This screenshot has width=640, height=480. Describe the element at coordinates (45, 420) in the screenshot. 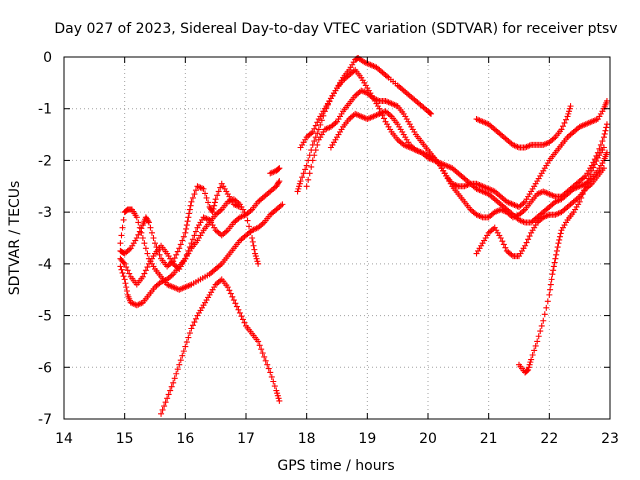

I see `y-tick-label: -7` at that location.